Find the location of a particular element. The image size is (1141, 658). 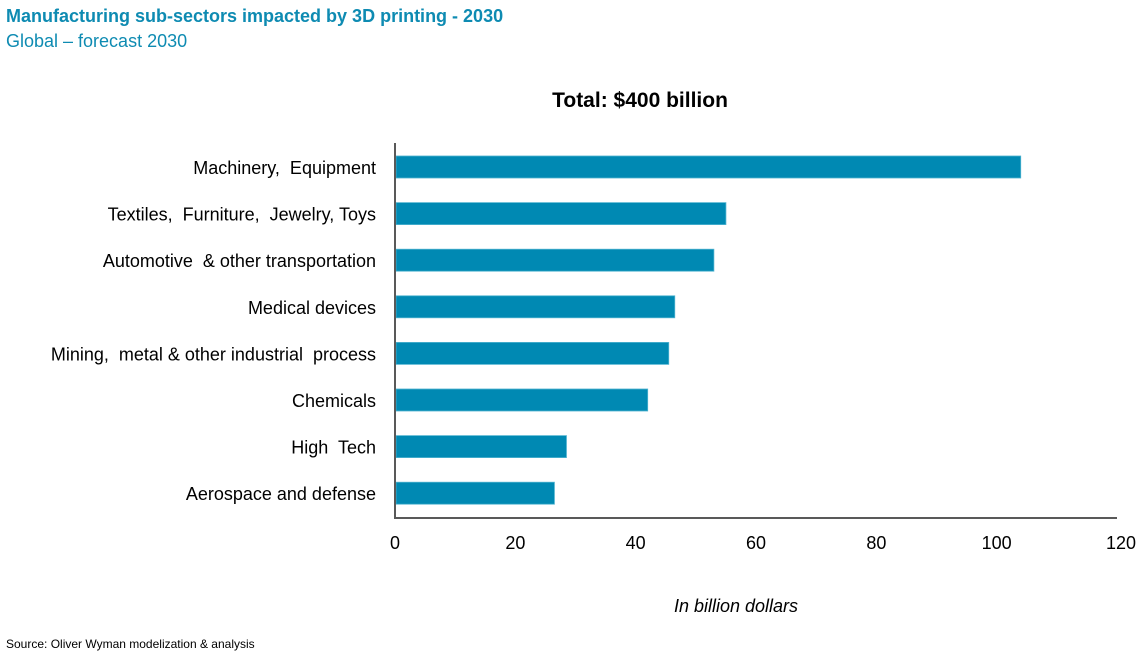

category-label: Chemicals is located at coordinates (334, 401).